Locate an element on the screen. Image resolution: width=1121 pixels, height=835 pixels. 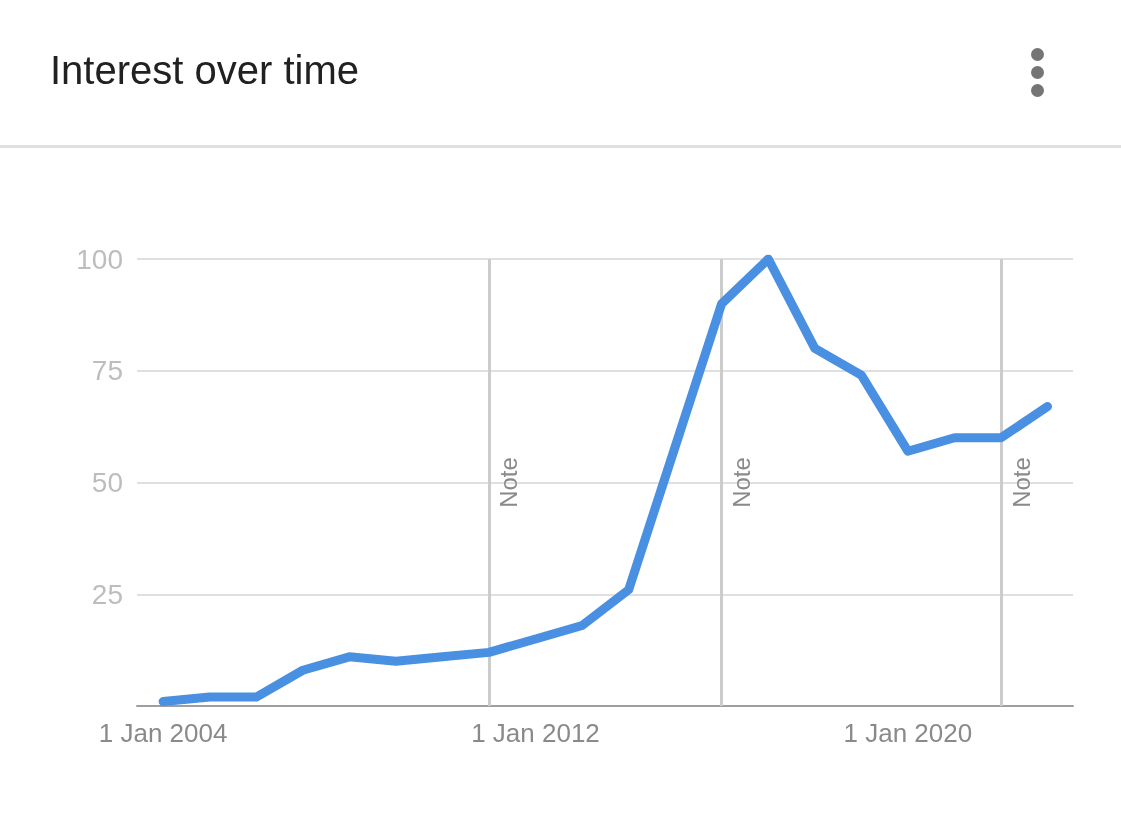
y-tick-label: 100 is located at coordinates (99, 259).